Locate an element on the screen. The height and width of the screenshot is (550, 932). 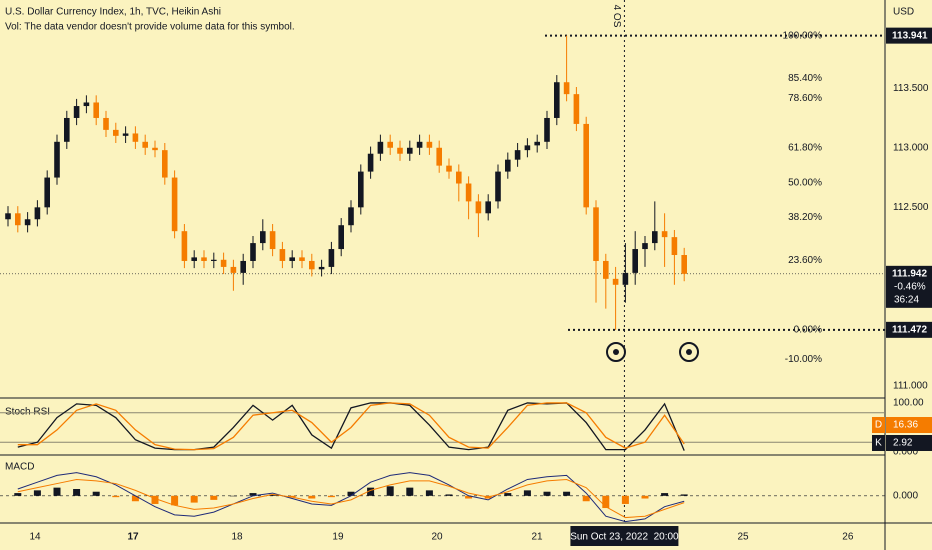
x-tick-label: 26 is located at coordinates (848, 537).